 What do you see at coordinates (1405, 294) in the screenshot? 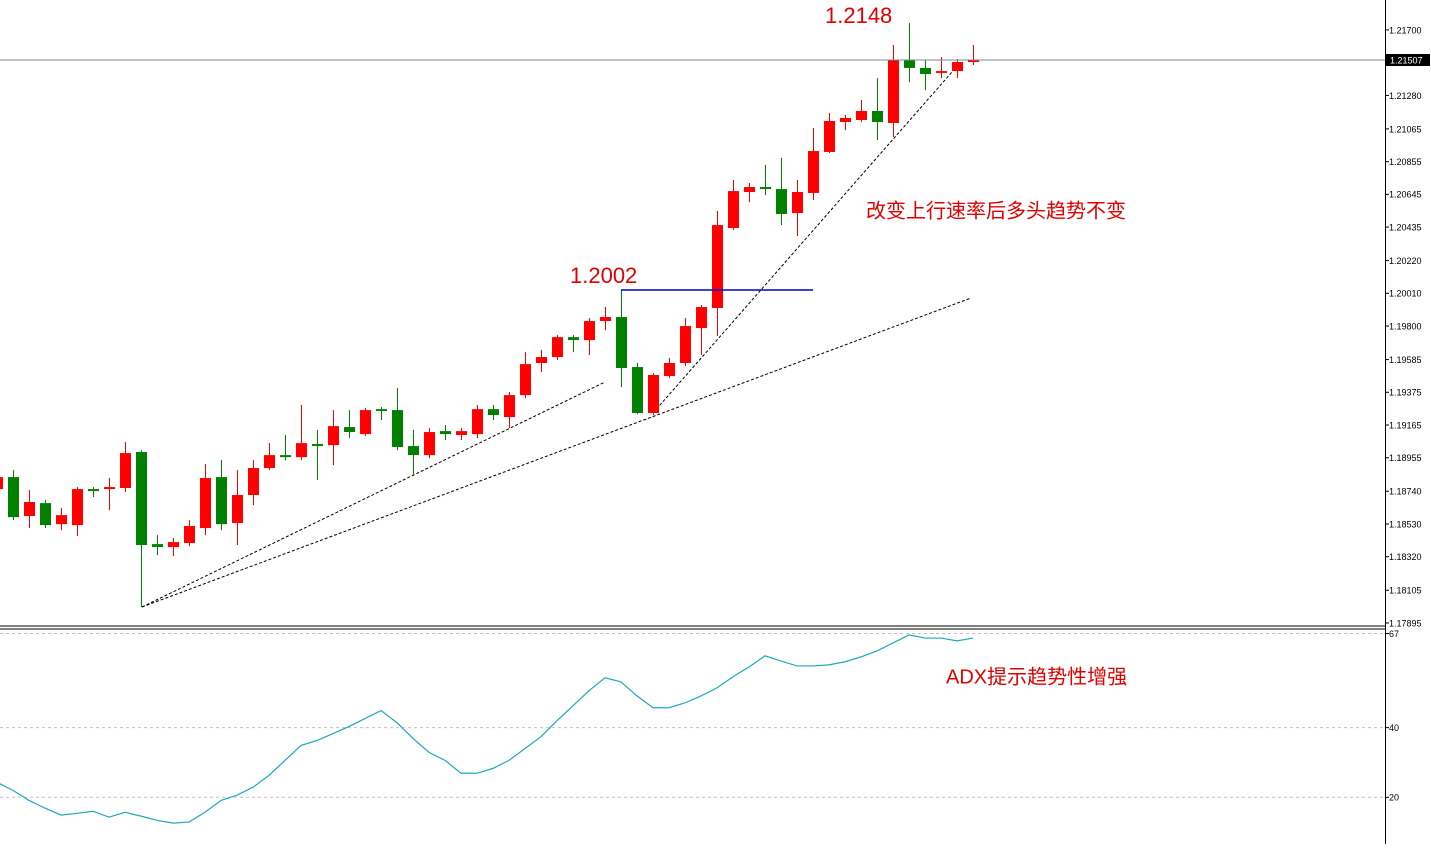
I see `y-tick-label: 1.20010` at bounding box center [1405, 294].